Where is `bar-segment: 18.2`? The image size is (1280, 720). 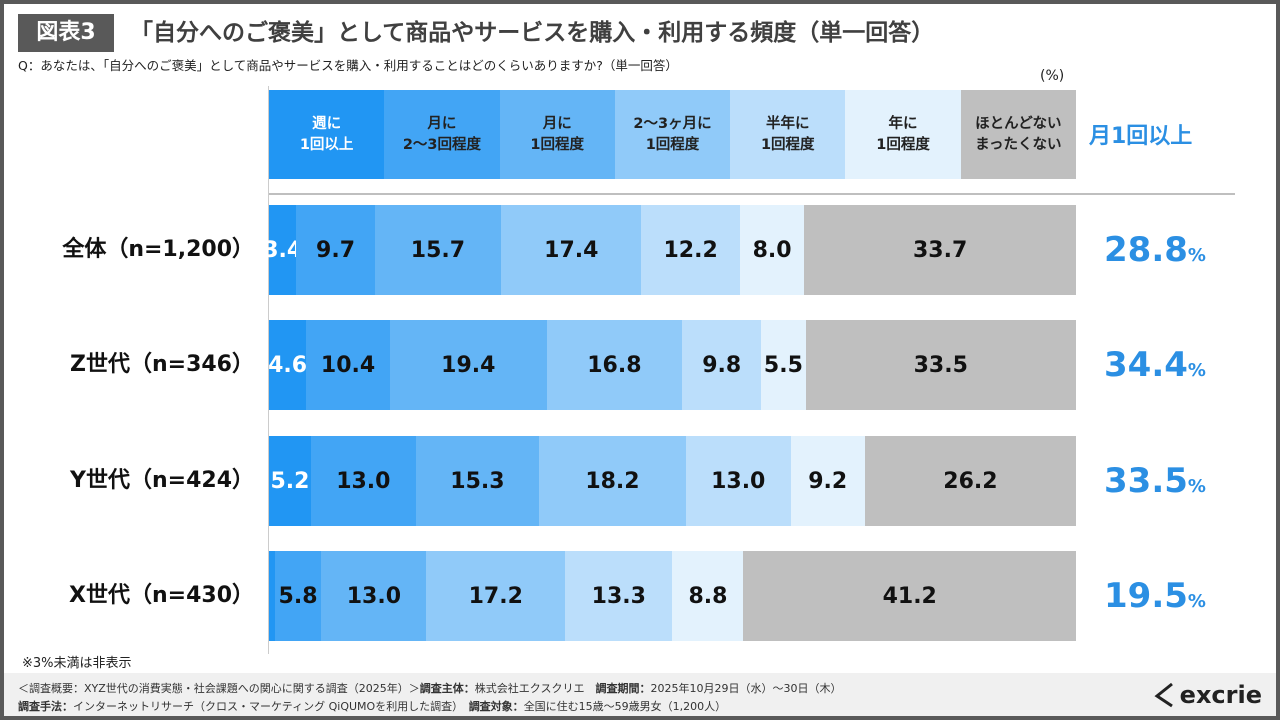
bar-segment: 18.2 is located at coordinates (612, 481).